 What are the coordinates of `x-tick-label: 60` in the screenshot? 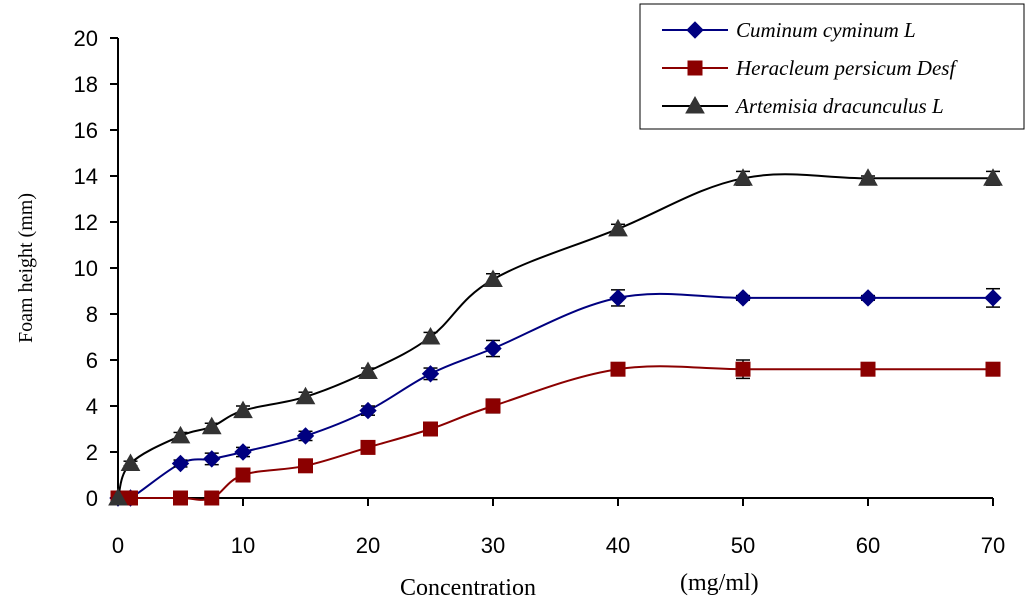 It's located at (868, 545).